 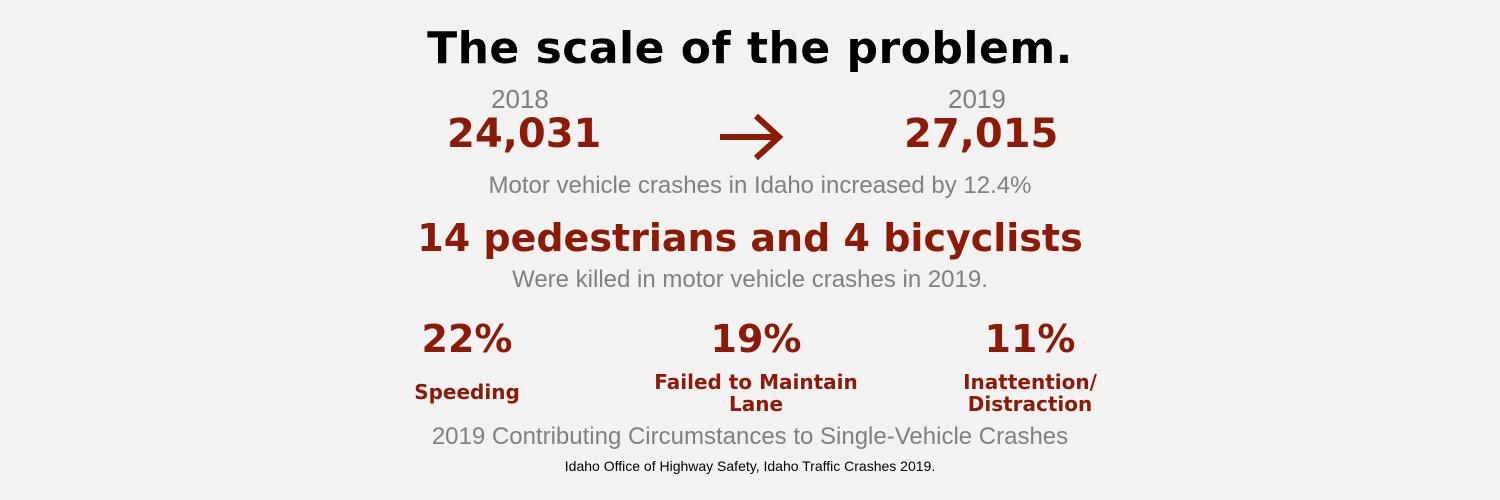 I want to click on arrow-right-icon, so click(x=752, y=137).